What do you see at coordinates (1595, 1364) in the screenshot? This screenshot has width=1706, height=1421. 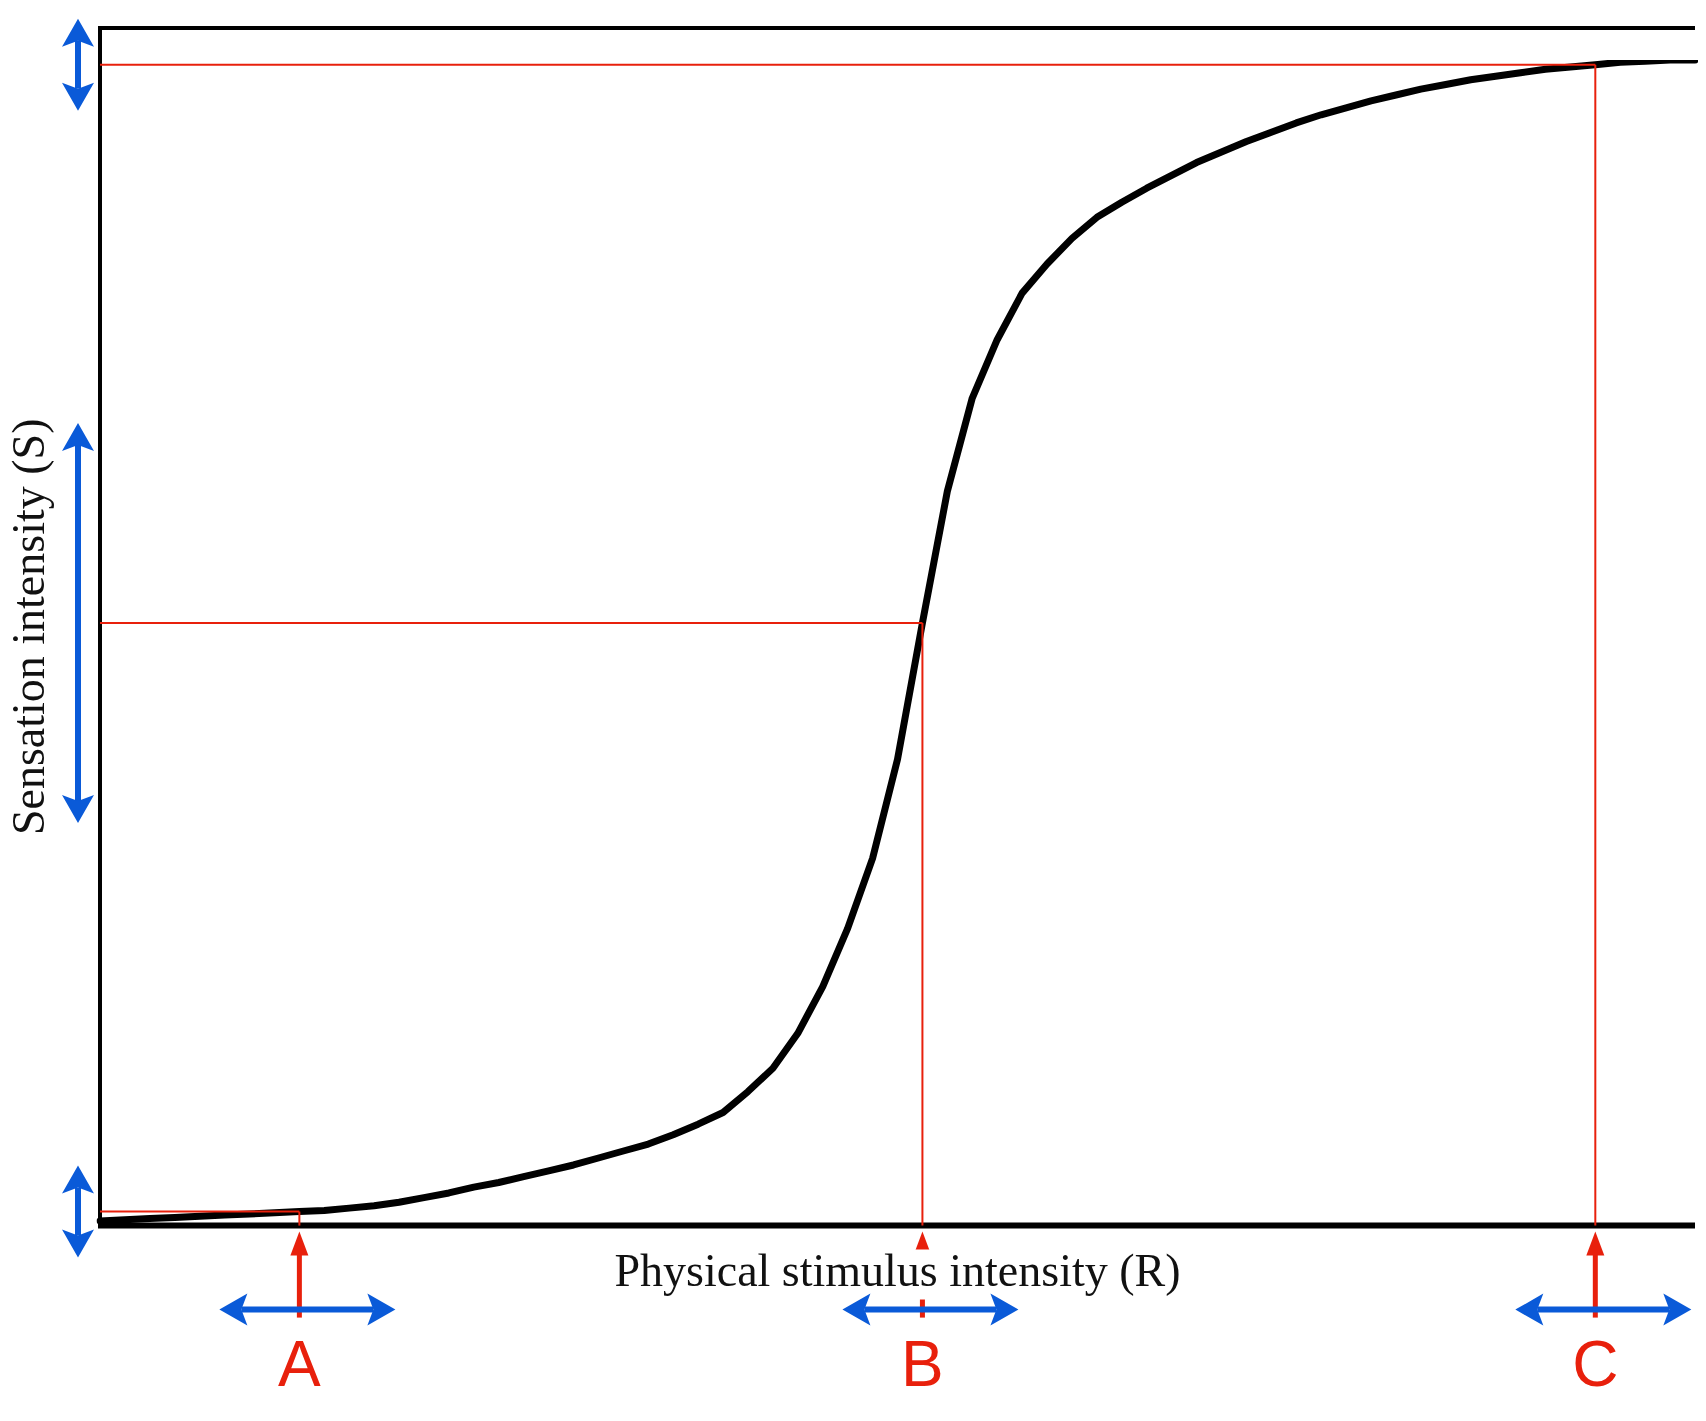 I see `text: C` at bounding box center [1595, 1364].